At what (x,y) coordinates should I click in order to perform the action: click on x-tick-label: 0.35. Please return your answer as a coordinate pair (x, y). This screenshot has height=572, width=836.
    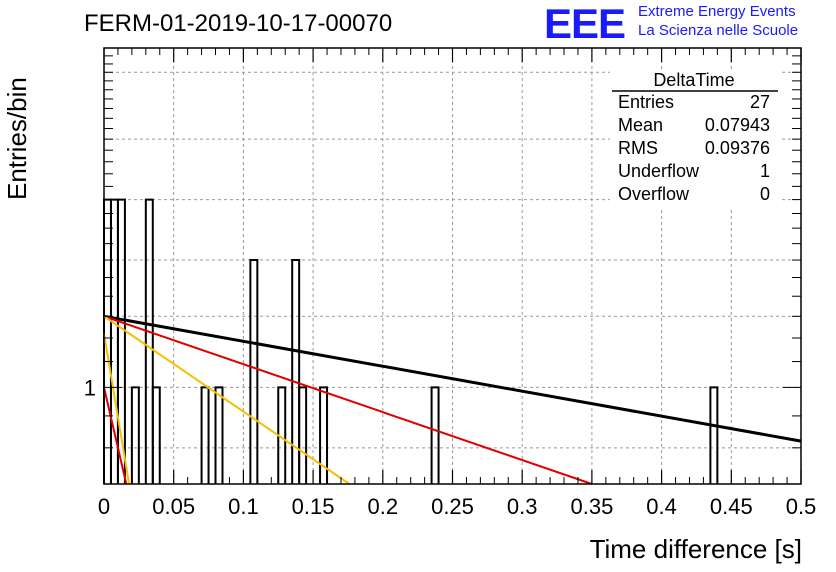
    Looking at the image, I should click on (591, 506).